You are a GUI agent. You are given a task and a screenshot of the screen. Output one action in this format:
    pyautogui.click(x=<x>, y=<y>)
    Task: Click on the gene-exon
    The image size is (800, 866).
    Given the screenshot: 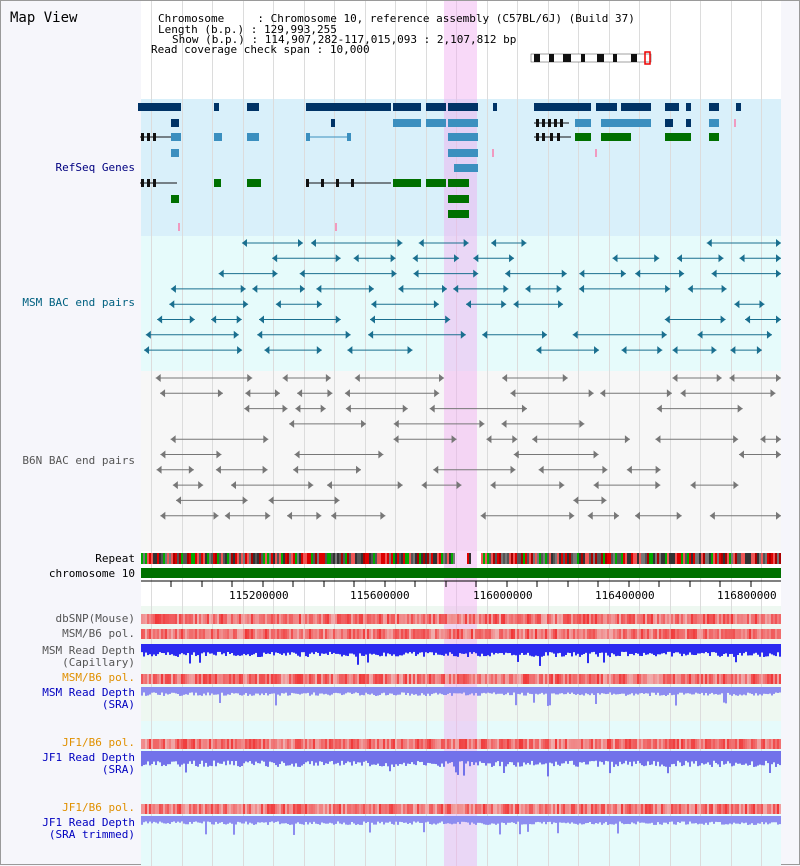 What is the action you would take?
    pyautogui.click(x=216, y=107)
    